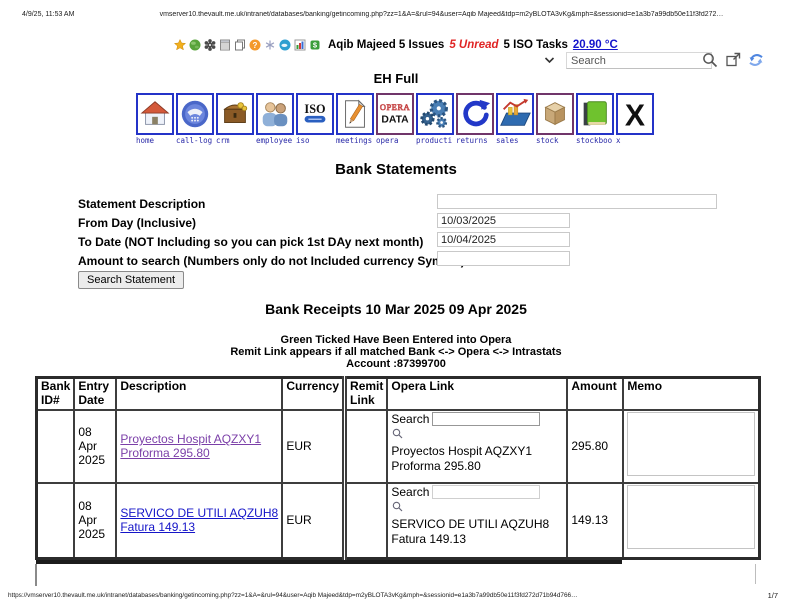  What do you see at coordinates (396, 78) in the screenshot?
I see `page-title: EH Full` at bounding box center [396, 78].